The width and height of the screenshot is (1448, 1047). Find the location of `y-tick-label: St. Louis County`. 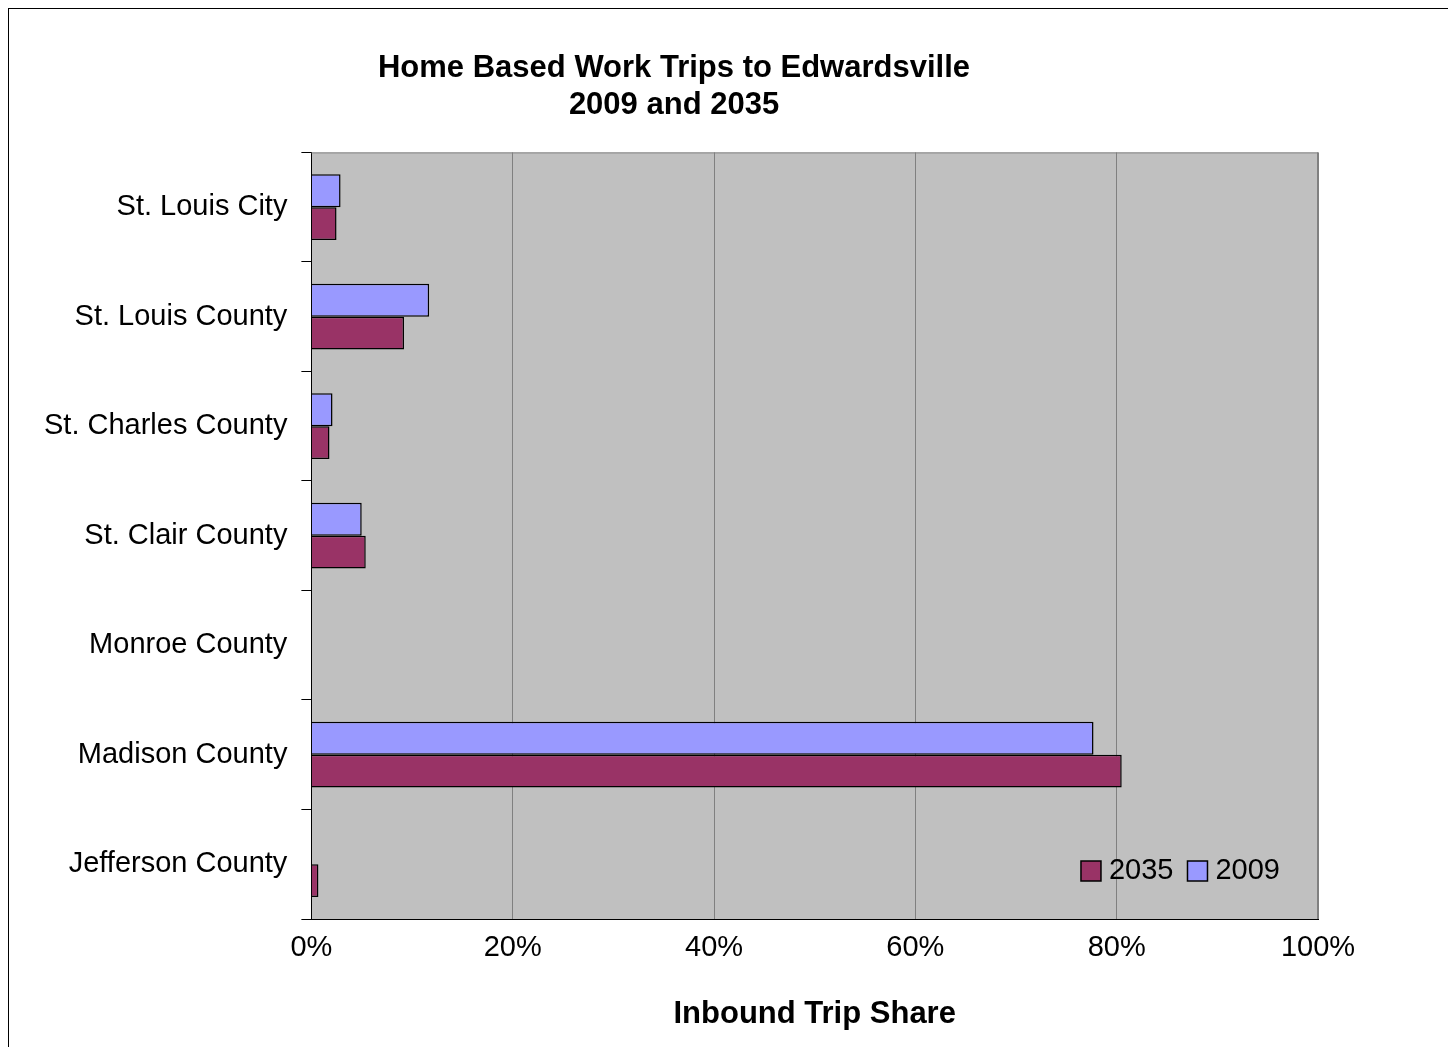

y-tick-label: St. Louis County is located at coordinates (181, 314).